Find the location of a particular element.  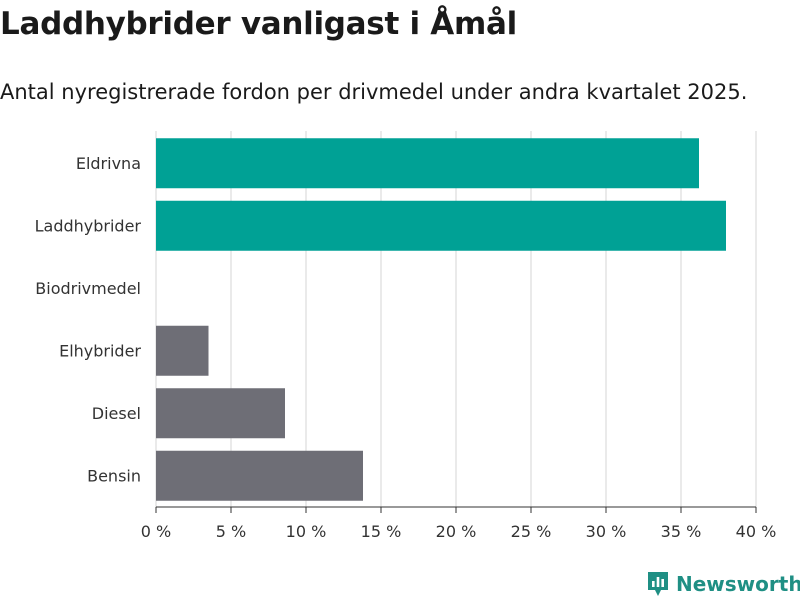

category-label: Elhybrider is located at coordinates (100, 350).